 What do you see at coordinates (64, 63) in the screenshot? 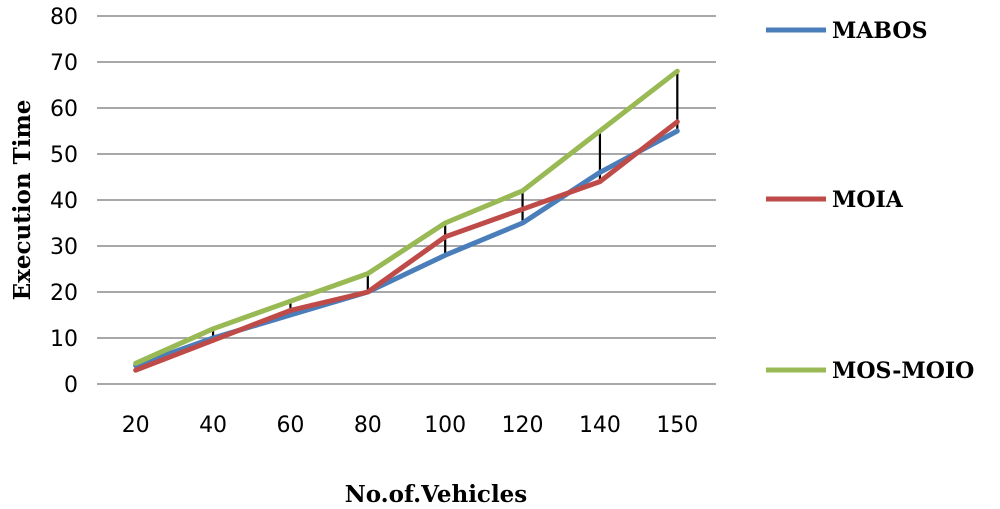
I see `y-tick-label: 70` at bounding box center [64, 63].